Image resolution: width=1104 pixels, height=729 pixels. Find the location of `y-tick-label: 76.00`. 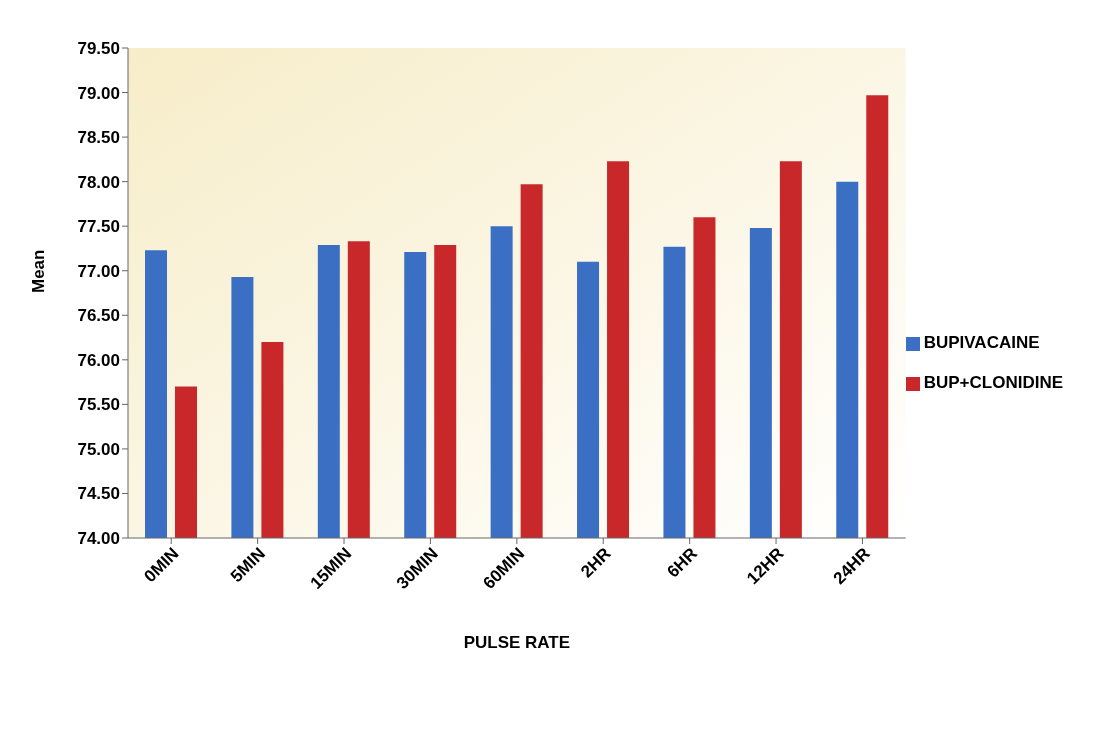

y-tick-label: 76.00 is located at coordinates (98, 360).